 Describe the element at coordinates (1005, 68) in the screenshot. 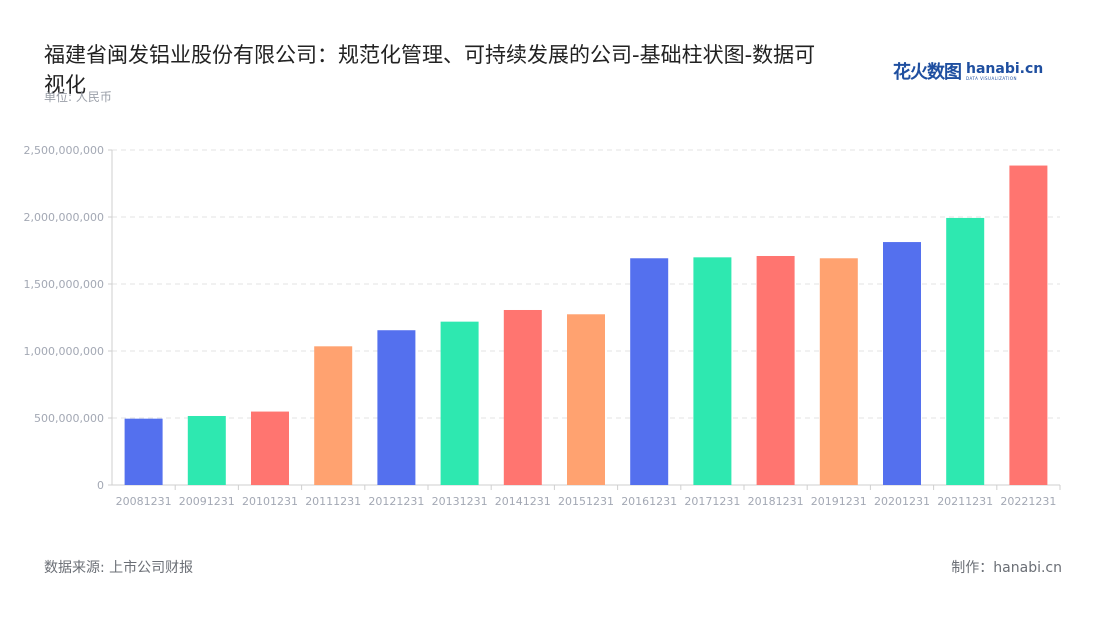

I see `logo-en-text: hanabi.cn` at that location.